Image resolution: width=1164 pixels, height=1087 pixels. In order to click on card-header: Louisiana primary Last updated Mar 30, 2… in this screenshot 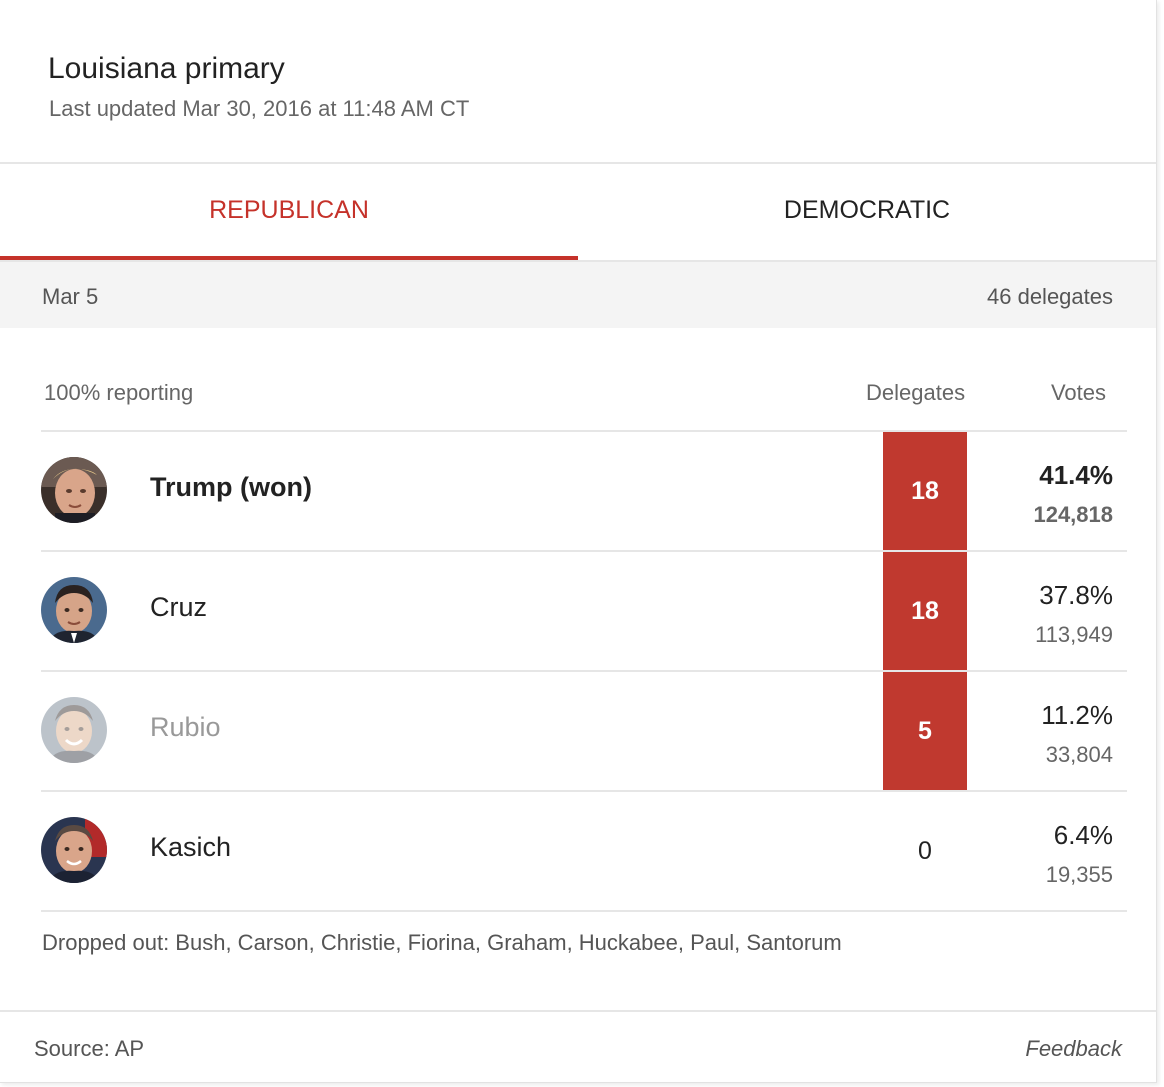, I will do `click(578, 82)`.